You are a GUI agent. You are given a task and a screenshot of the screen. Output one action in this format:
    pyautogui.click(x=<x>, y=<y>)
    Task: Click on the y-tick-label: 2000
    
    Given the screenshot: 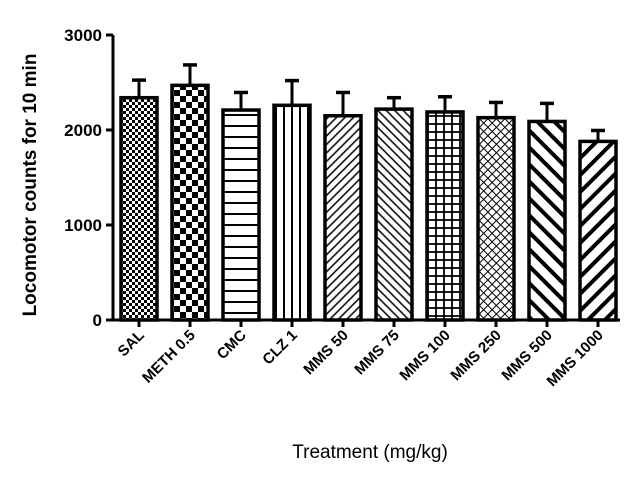 What is the action you would take?
    pyautogui.click(x=83, y=130)
    